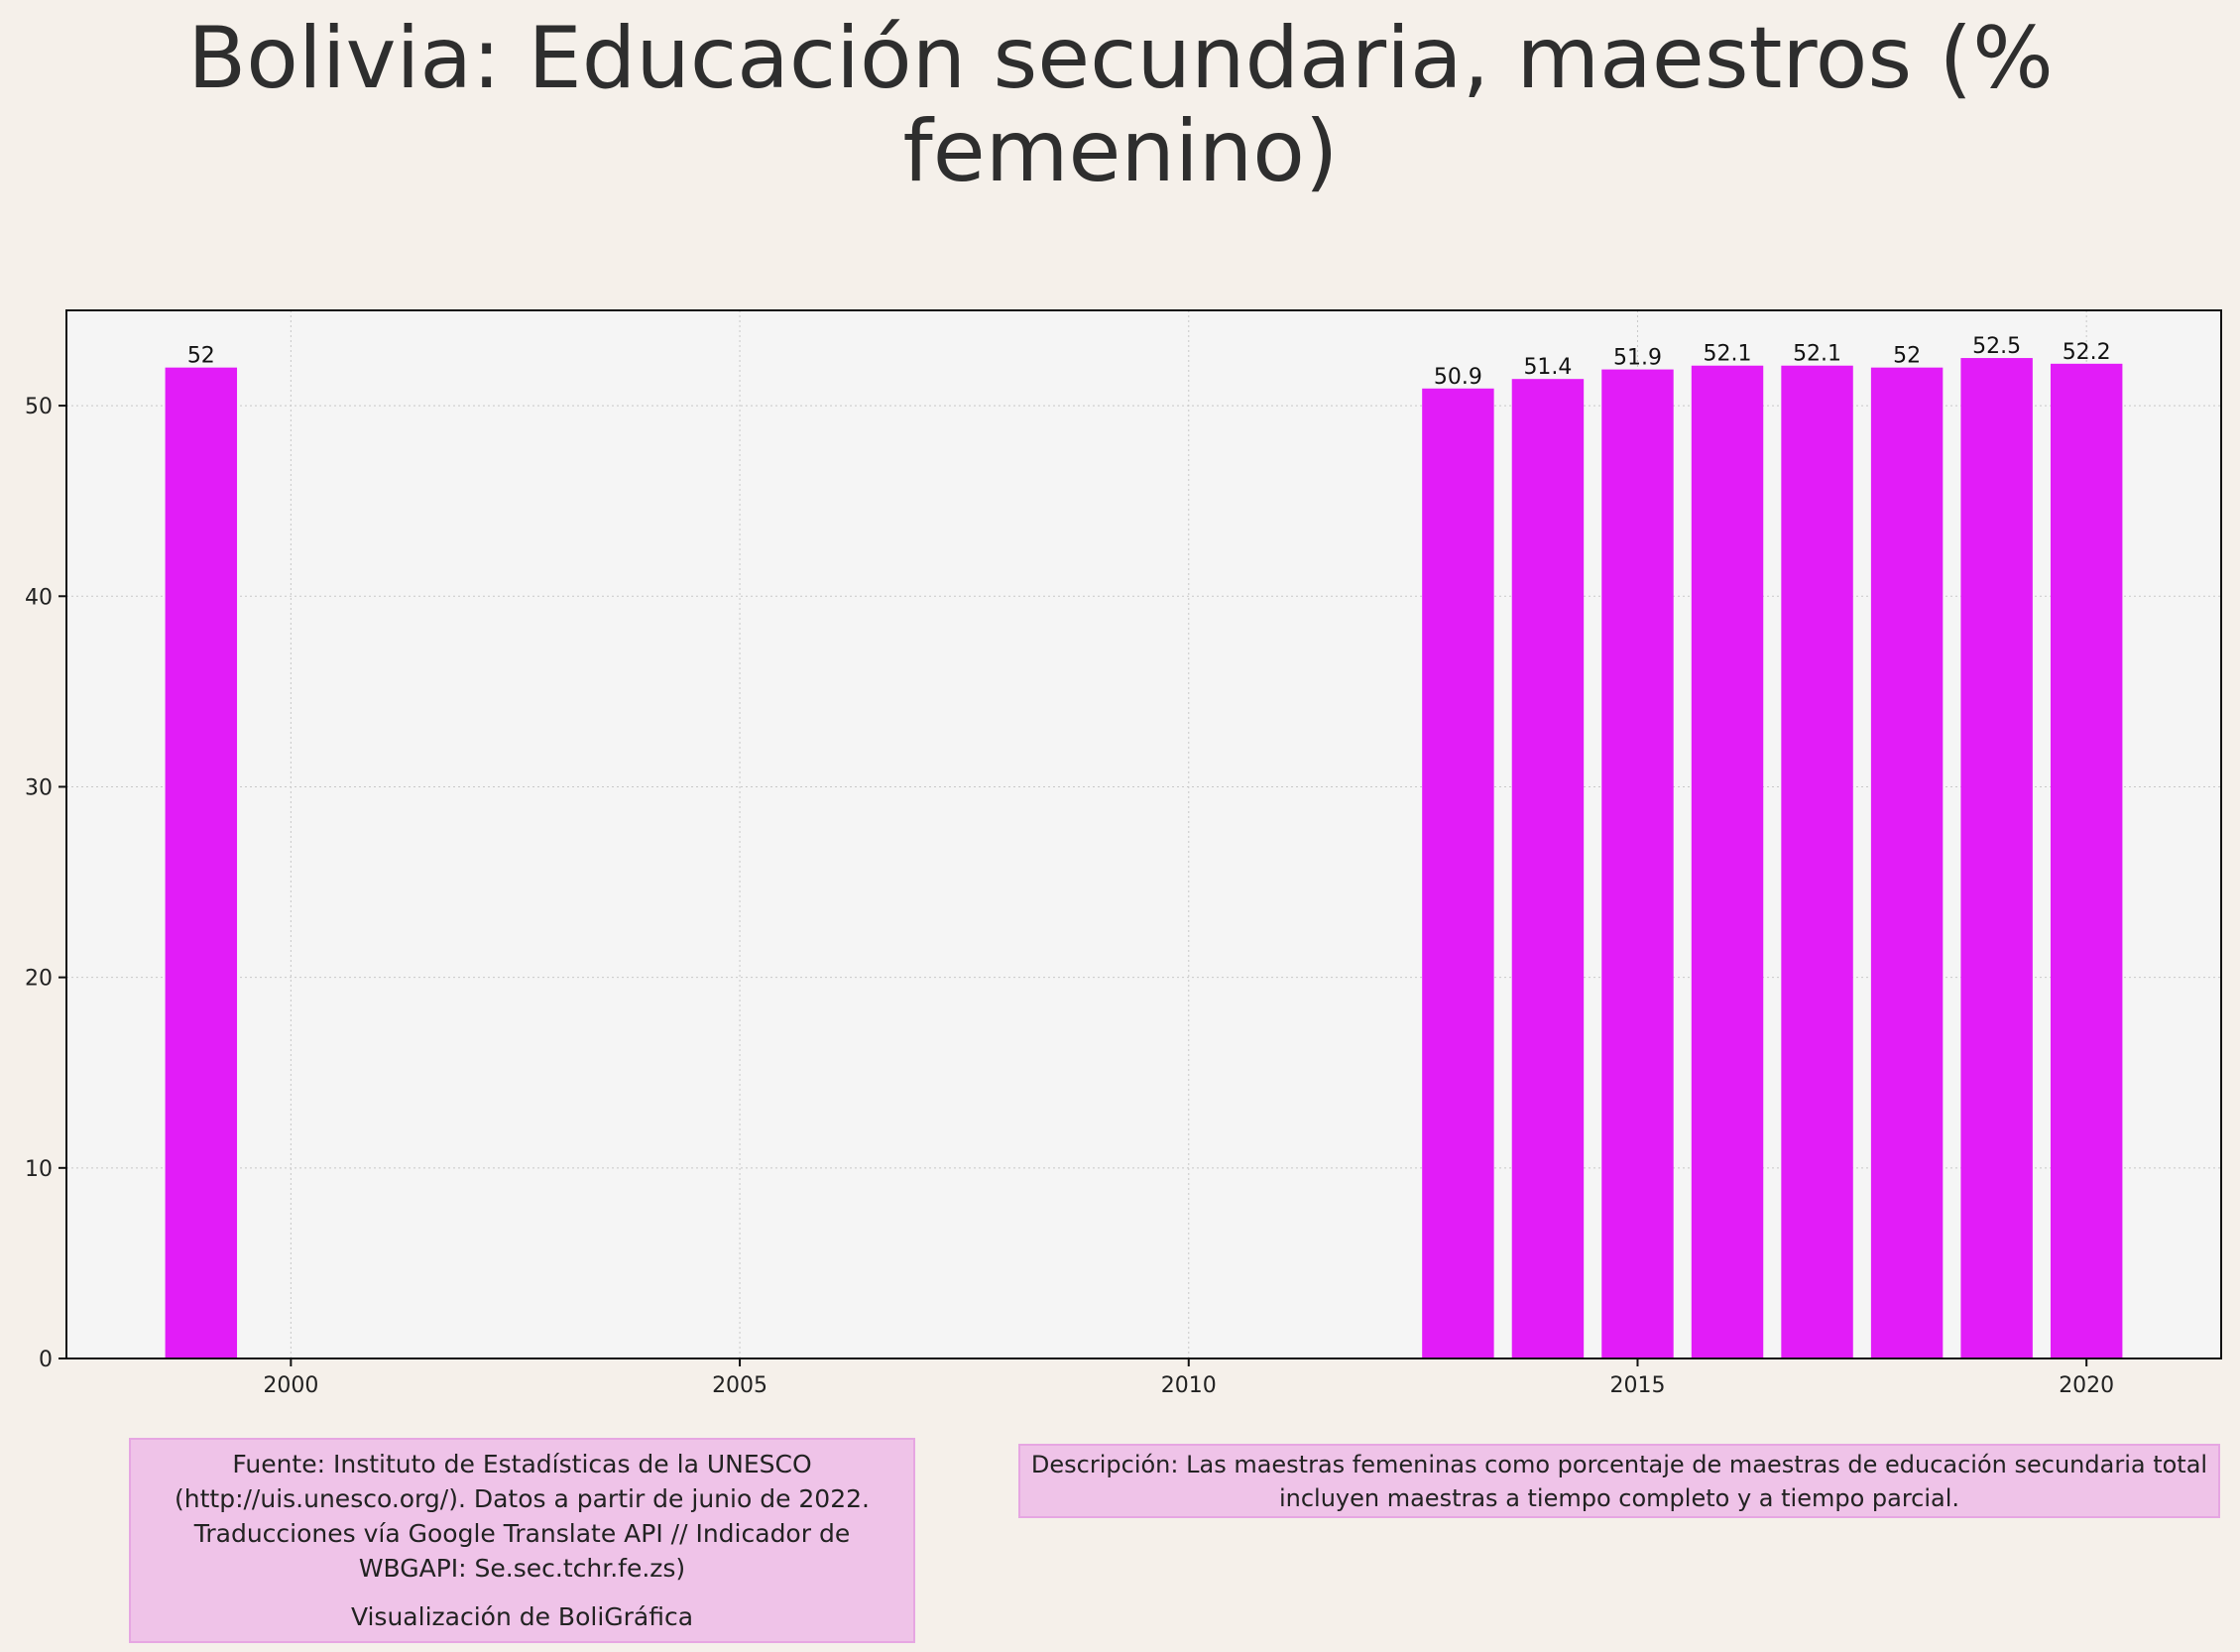 The width and height of the screenshot is (2240, 1652). I want to click on y-tick-label: 50, so click(39, 407).